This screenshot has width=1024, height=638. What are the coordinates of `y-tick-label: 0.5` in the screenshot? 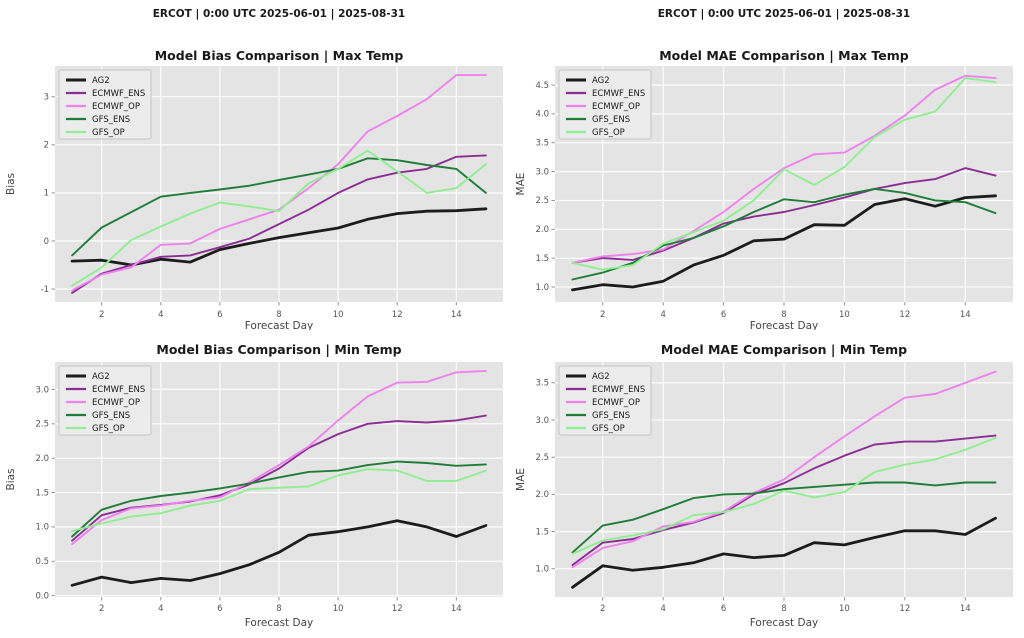 It's located at (42, 562).